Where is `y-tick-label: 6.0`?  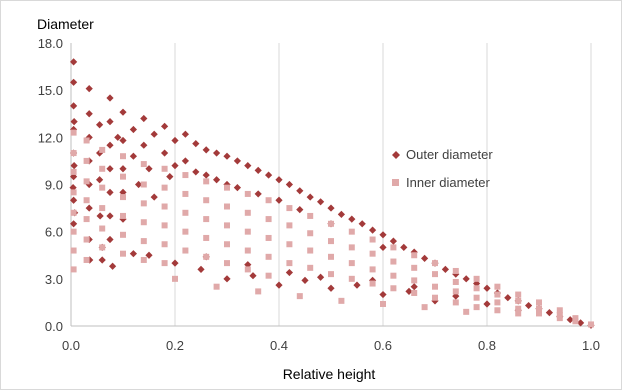 y-tick-label: 6.0 is located at coordinates (54, 232).